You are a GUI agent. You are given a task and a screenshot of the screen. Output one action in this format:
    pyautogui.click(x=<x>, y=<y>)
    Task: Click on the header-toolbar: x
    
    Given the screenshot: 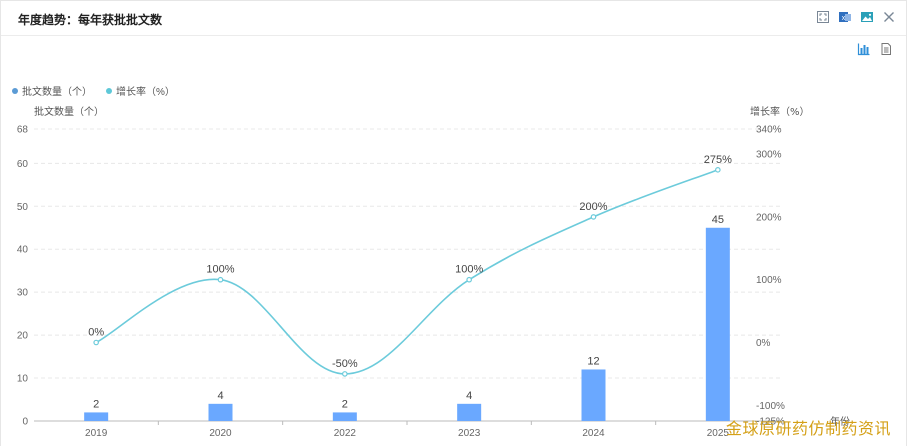 What is the action you would take?
    pyautogui.click(x=856, y=17)
    